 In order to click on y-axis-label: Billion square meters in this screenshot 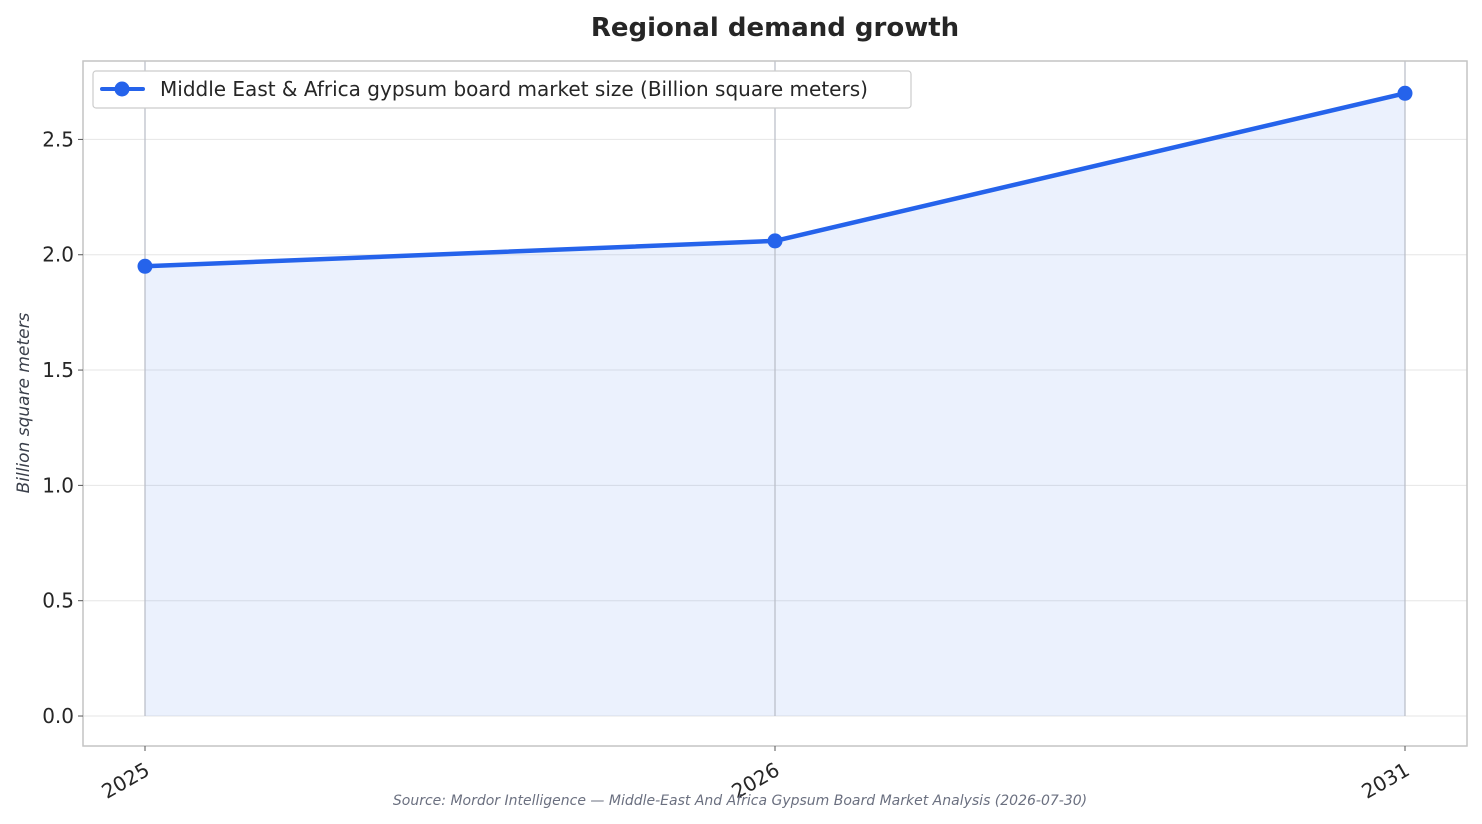, I will do `click(24, 402)`.